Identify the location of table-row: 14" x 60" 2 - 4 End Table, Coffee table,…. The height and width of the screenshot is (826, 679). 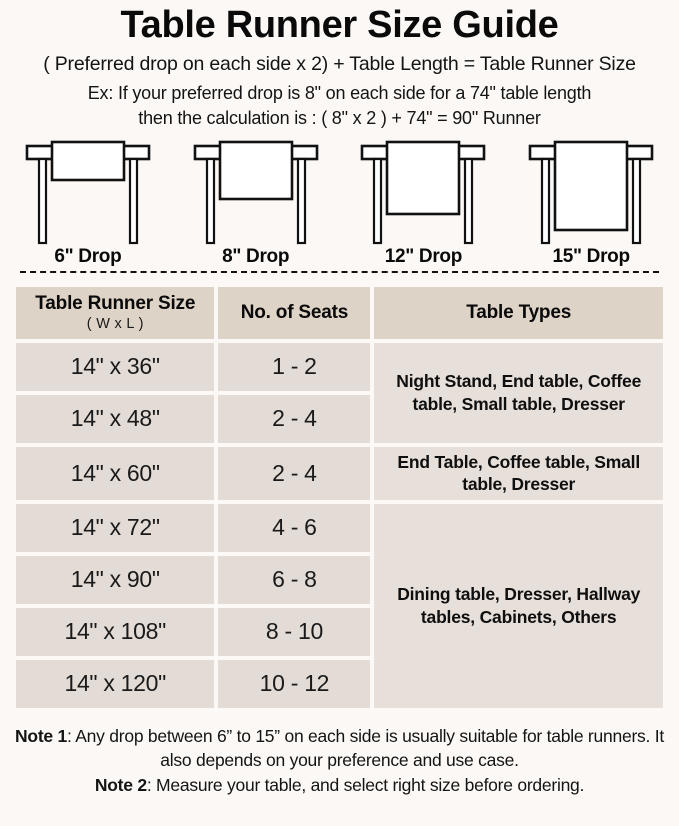
(339, 473).